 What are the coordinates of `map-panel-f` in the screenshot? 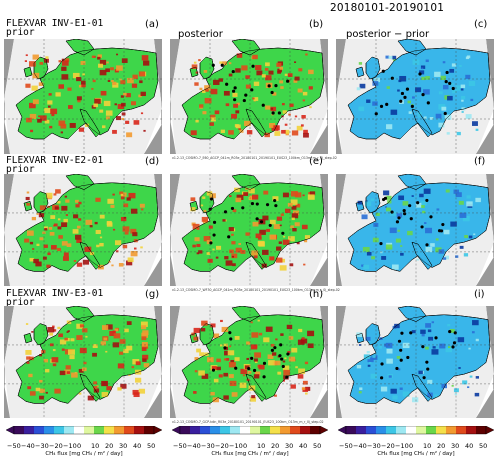 It's located at (415, 230).